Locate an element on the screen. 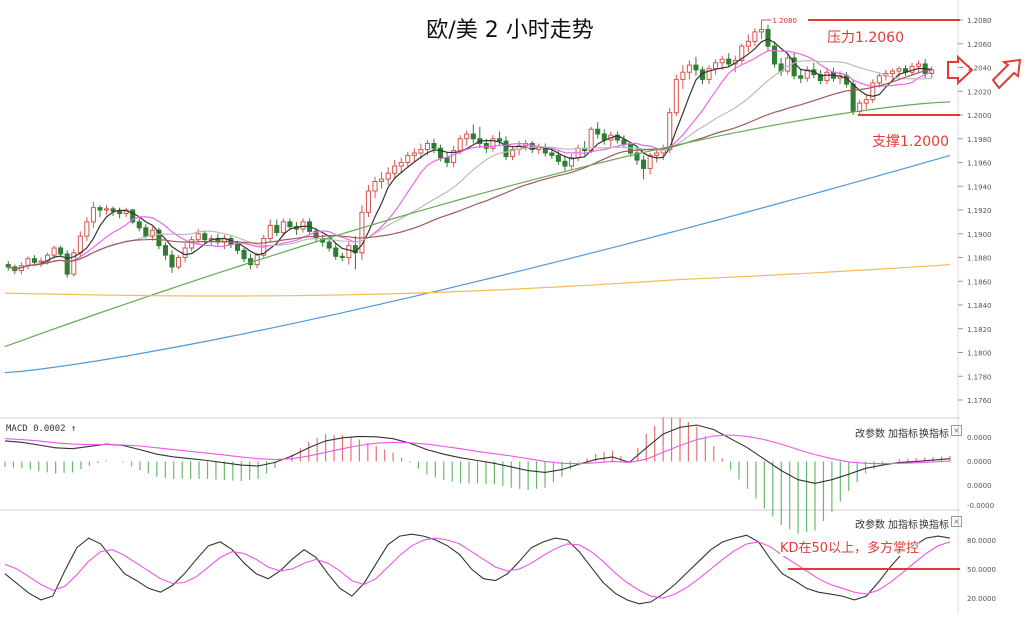  price-tick-label: 1.2060 is located at coordinates (979, 45).